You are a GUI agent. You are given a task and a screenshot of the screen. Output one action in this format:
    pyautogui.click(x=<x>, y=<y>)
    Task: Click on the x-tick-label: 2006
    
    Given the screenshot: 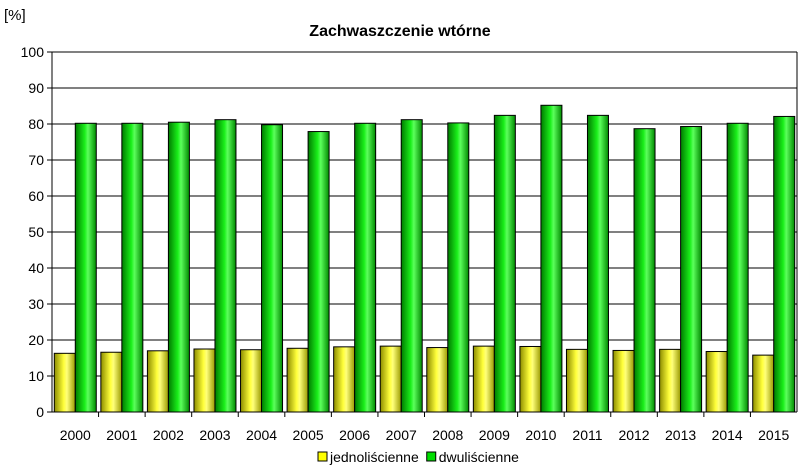 What is the action you would take?
    pyautogui.click(x=354, y=435)
    